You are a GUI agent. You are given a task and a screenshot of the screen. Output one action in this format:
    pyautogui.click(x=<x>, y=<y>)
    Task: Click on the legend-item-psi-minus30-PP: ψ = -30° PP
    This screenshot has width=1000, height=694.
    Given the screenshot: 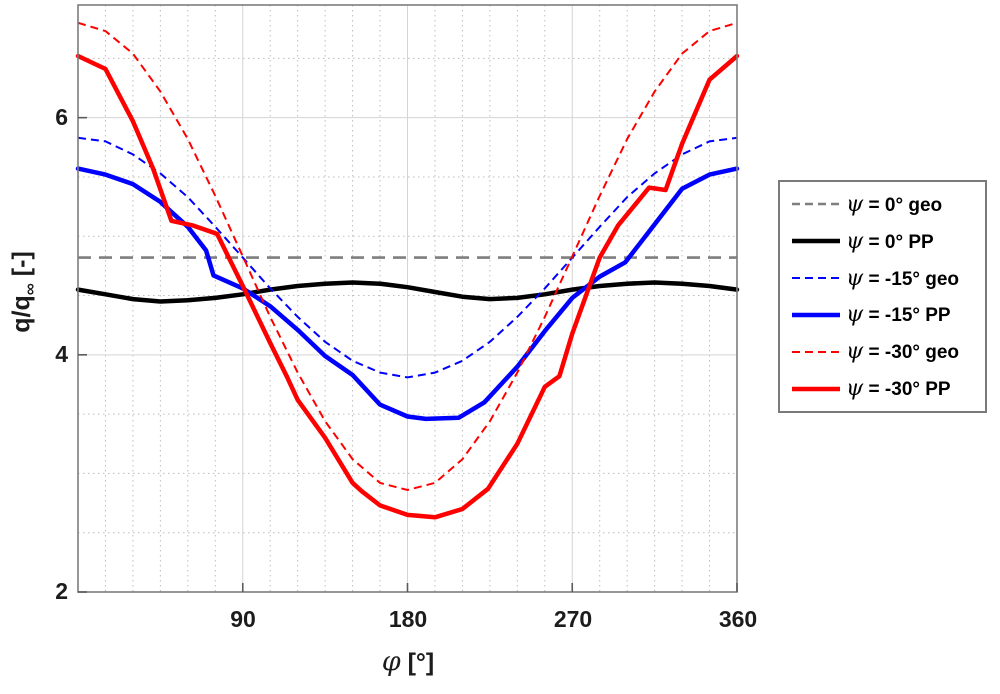 What is the action you would take?
    pyautogui.click(x=885, y=388)
    